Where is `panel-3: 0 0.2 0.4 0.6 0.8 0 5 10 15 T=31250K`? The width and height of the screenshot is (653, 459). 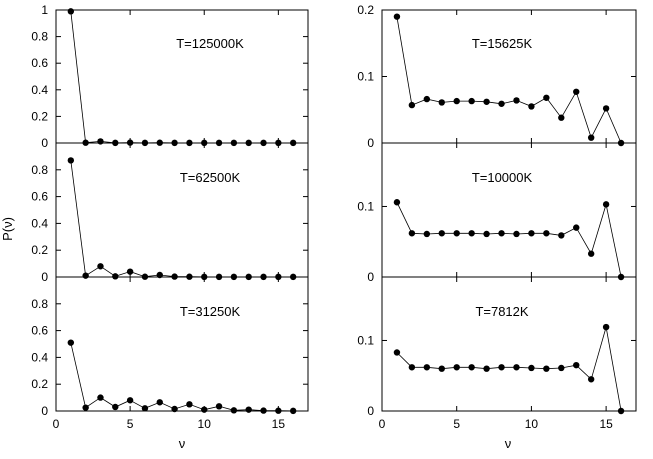 panel-3: 0 0.2 0.4 0.6 0.8 0 5 10 15 T=31250K is located at coordinates (170, 353).